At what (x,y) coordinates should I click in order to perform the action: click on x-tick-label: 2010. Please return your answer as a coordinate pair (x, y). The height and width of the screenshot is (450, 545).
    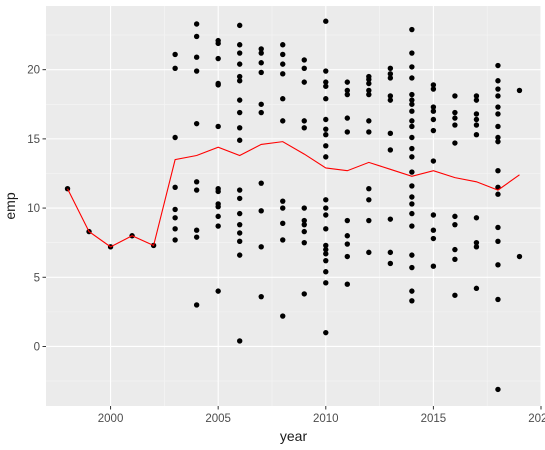
    Looking at the image, I should click on (326, 419).